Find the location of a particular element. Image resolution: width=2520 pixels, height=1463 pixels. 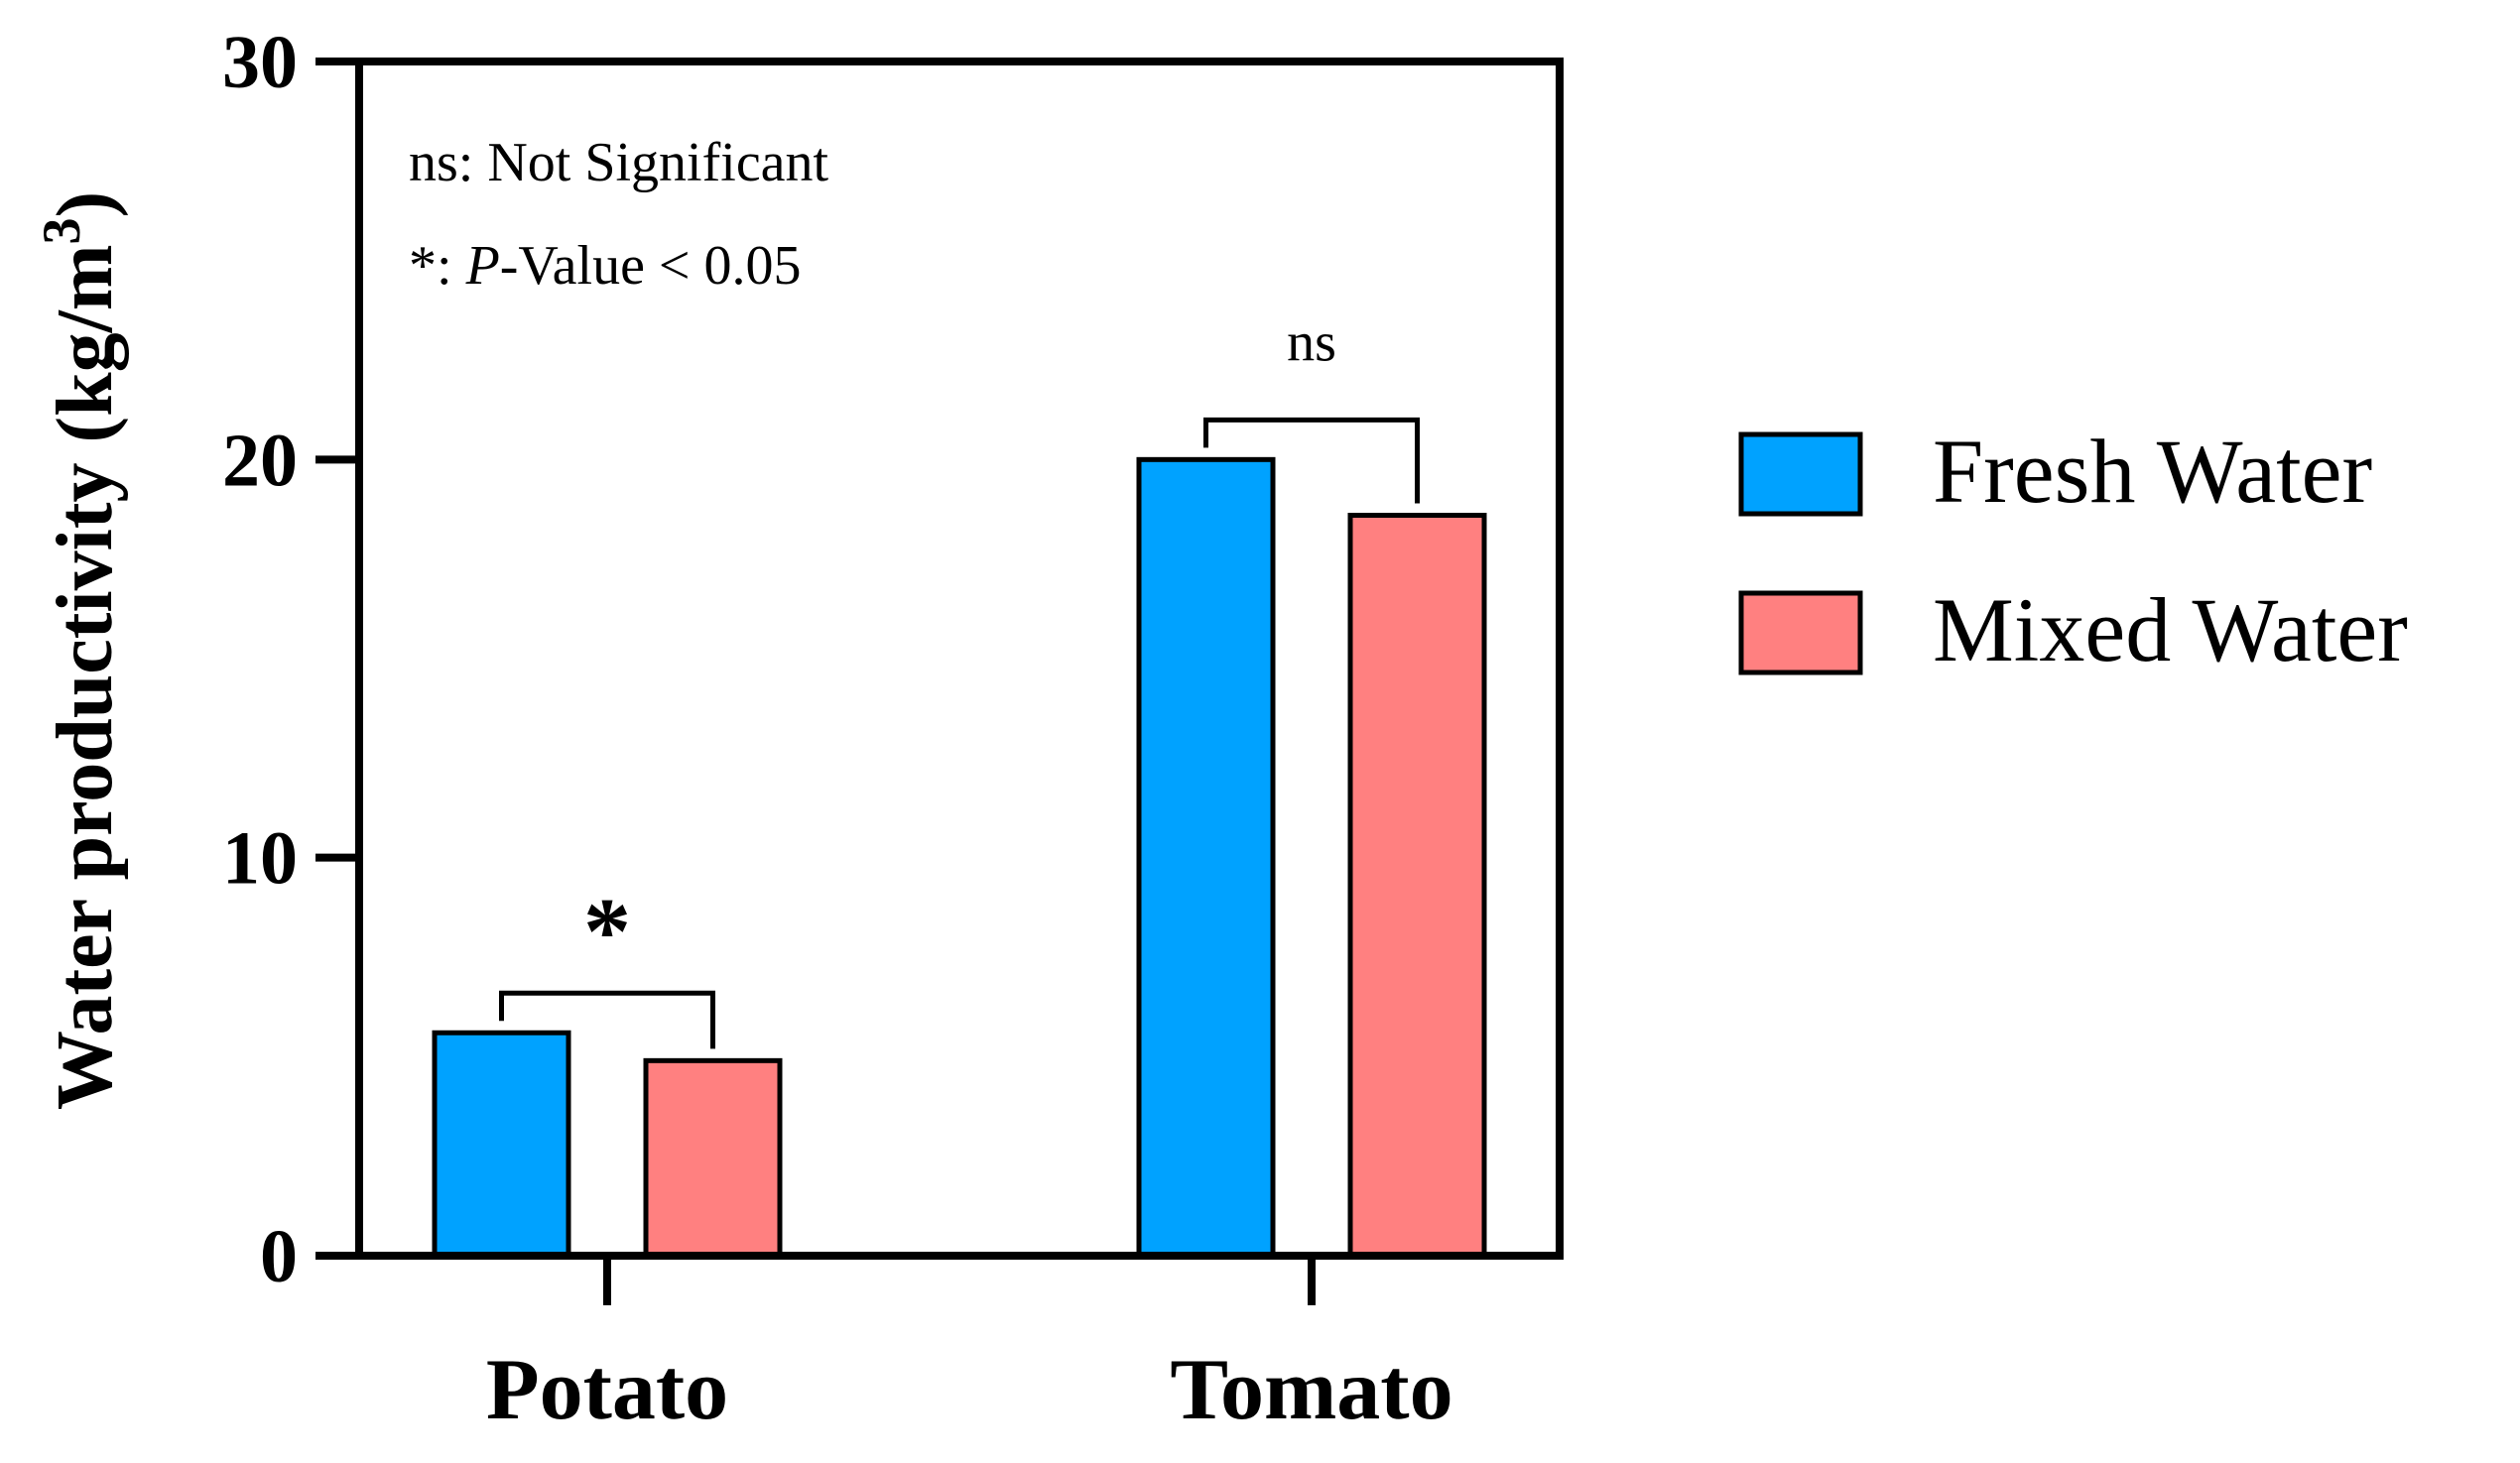

significance-label-potato: * is located at coordinates (607, 931).